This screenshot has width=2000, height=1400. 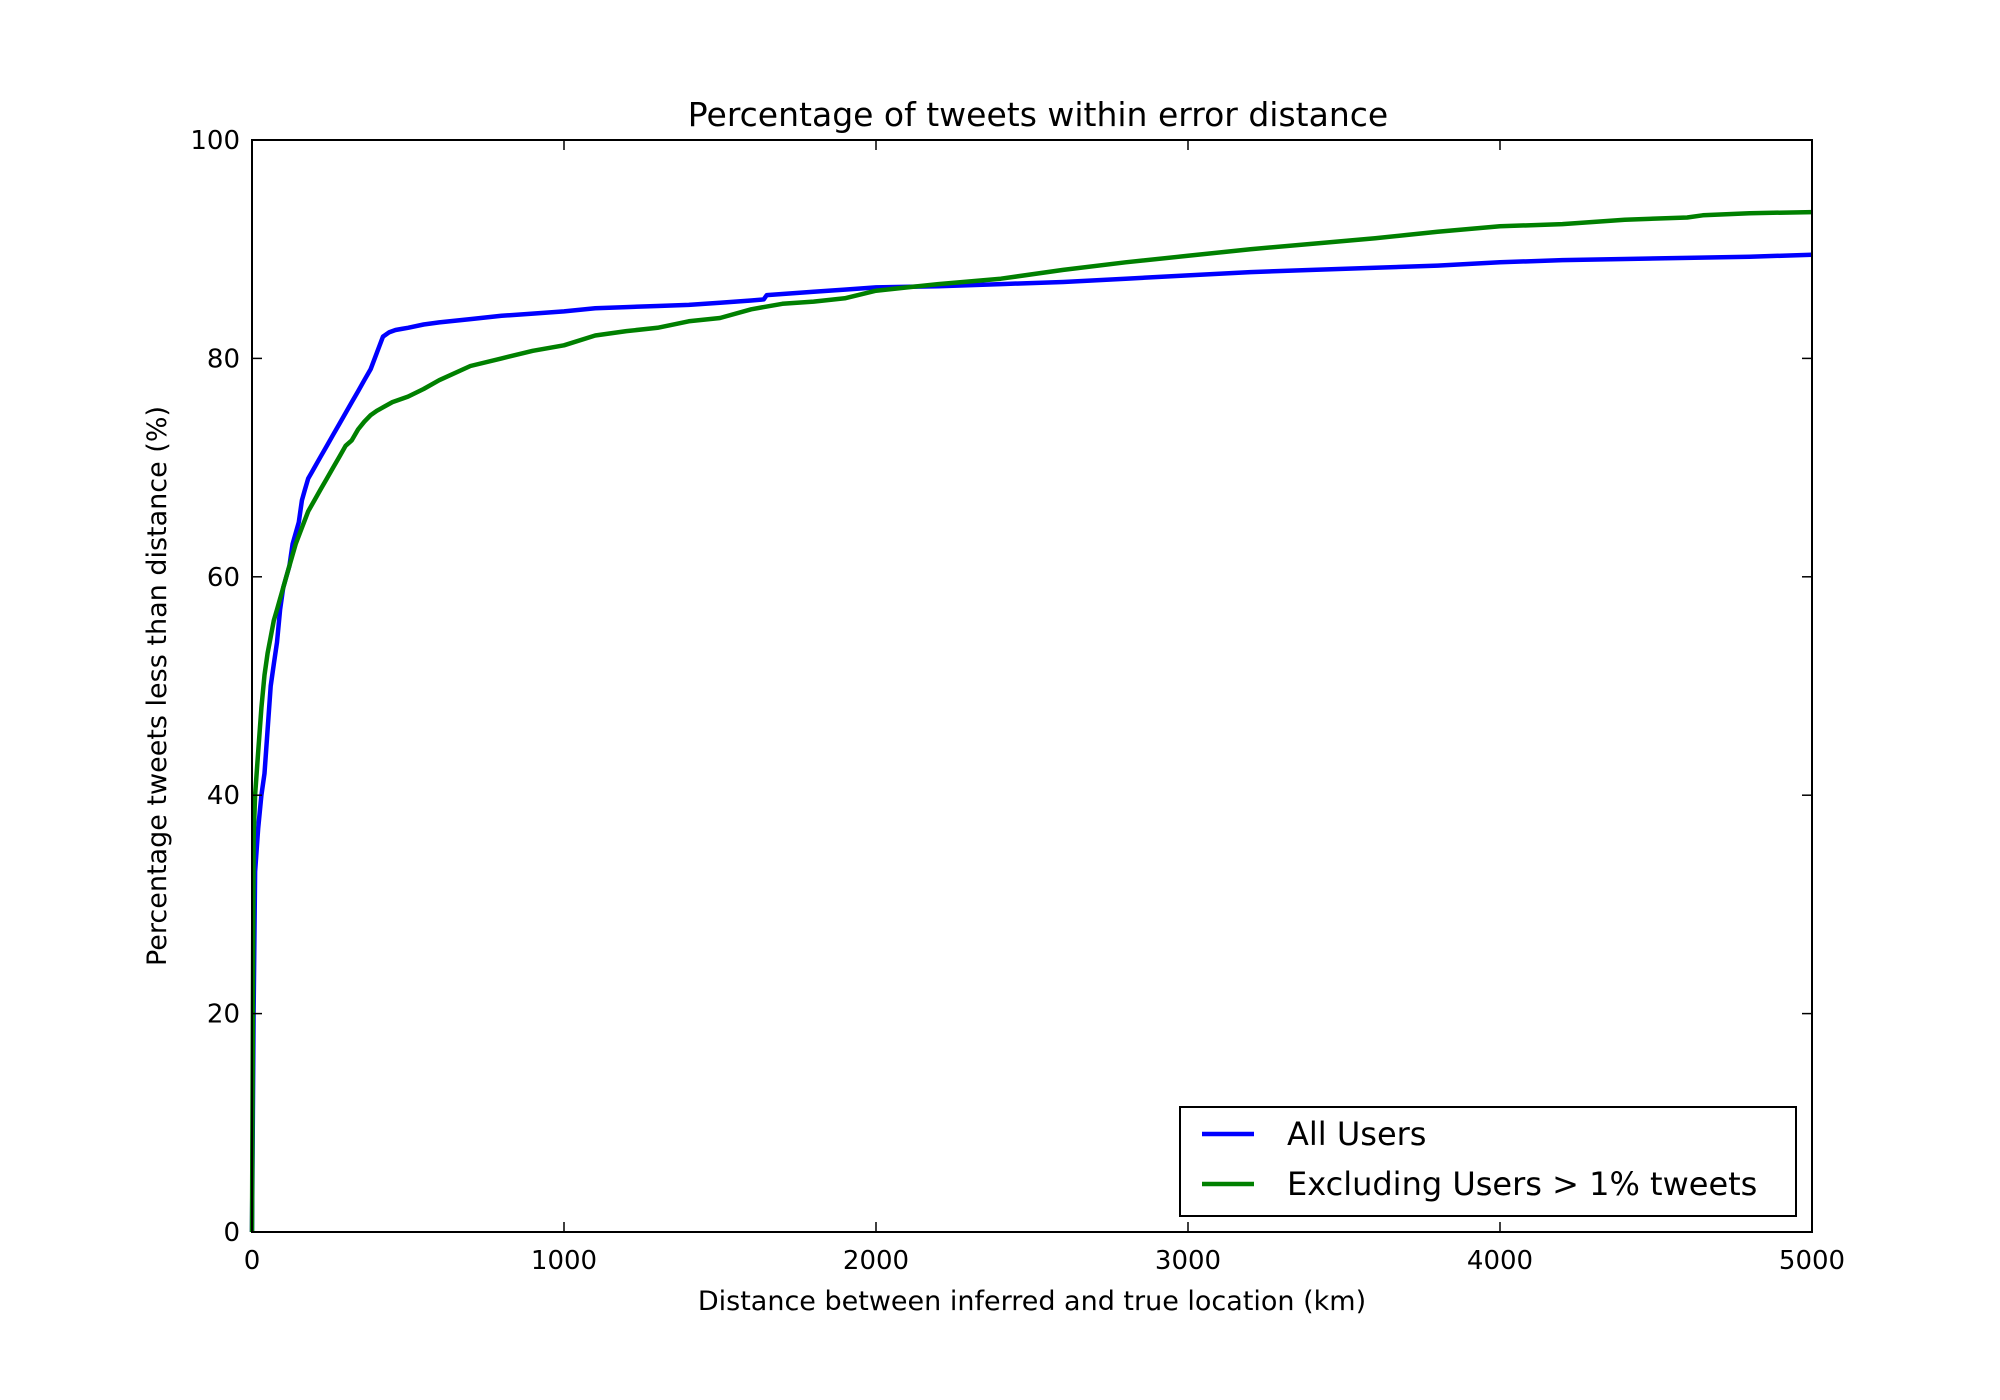 I want to click on legend-label-all-users: All Users, so click(x=1356, y=1134).